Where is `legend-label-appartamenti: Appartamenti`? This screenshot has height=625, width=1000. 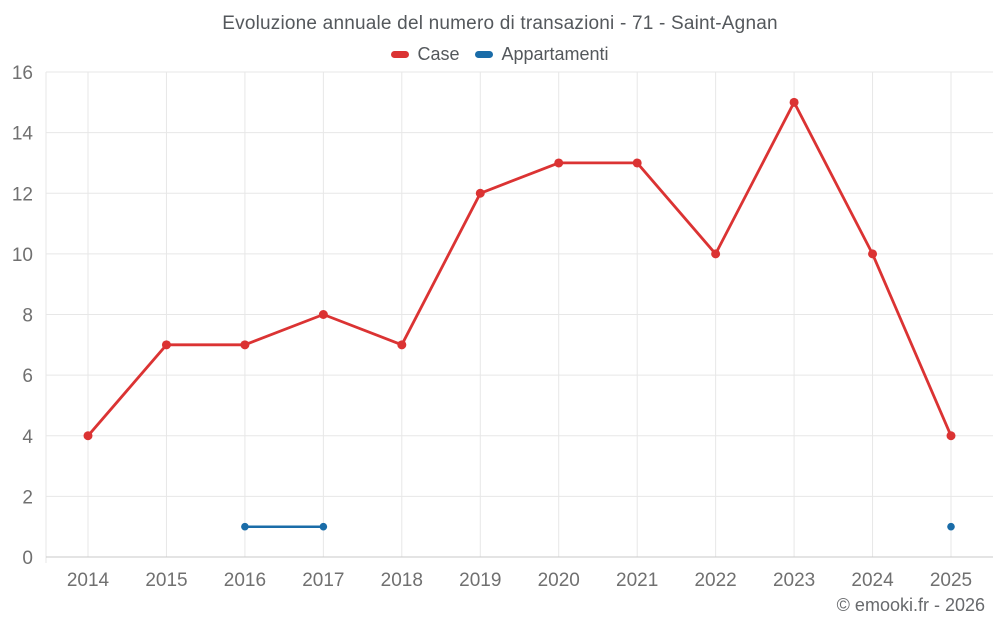
legend-label-appartamenti: Appartamenti is located at coordinates (555, 54).